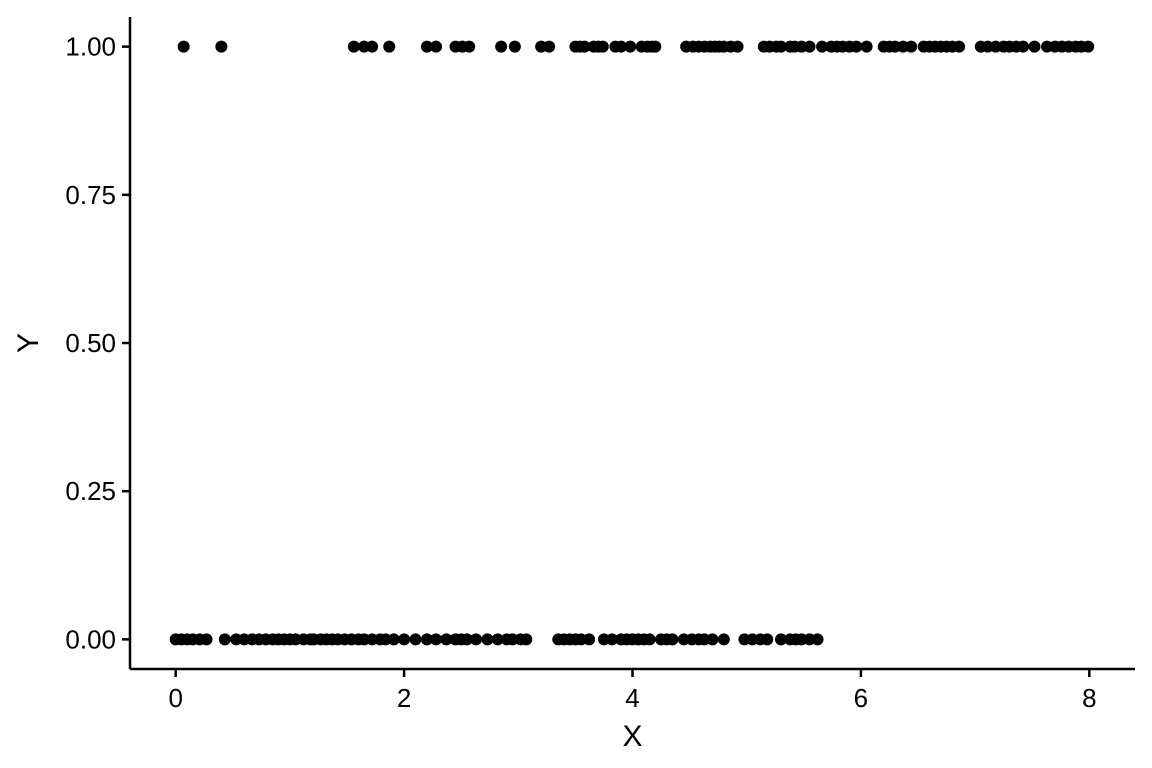 The height and width of the screenshot is (768, 1152). I want to click on x-axis-ticks: 0 2 4 6 8, so click(632, 691).